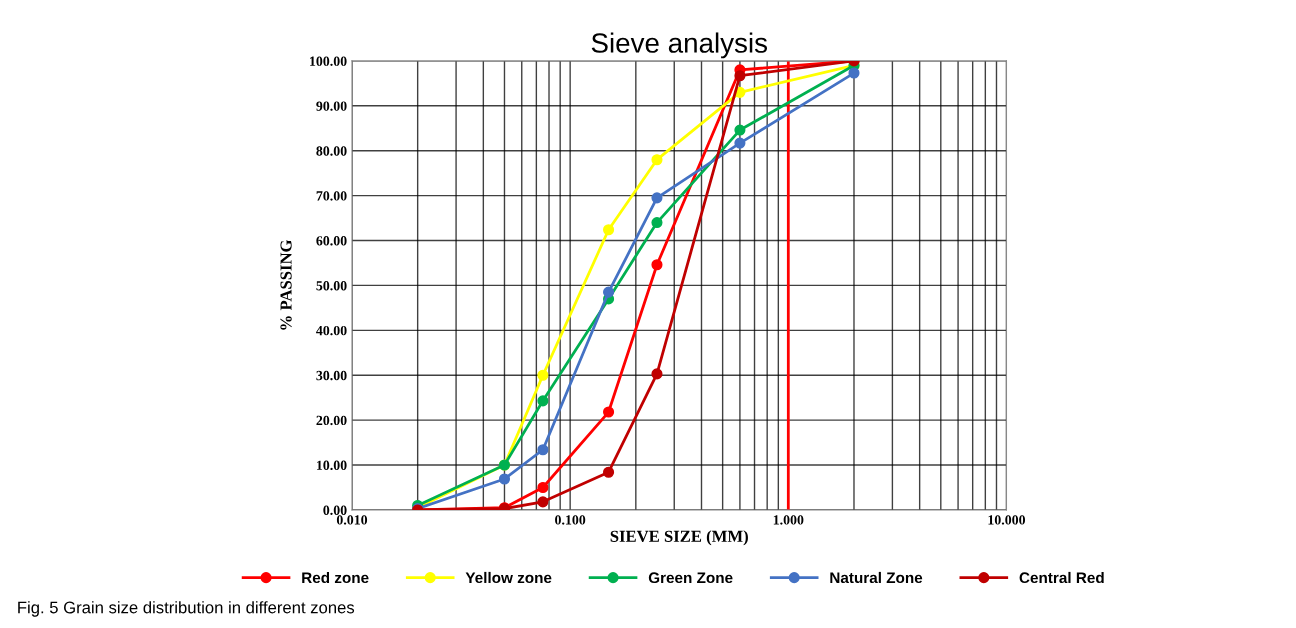 This screenshot has height=628, width=1296. What do you see at coordinates (679, 538) in the screenshot?
I see `x-axis-title: SIEVE SIZE (MM)` at bounding box center [679, 538].